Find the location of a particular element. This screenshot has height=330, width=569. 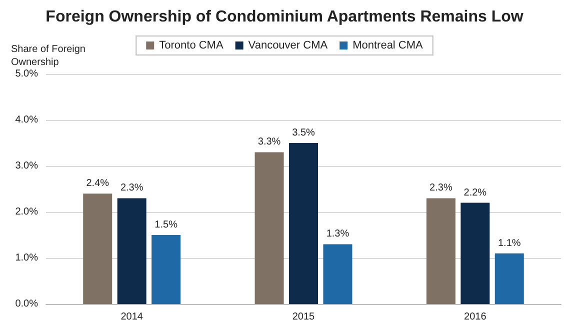

data-label: 1.5% is located at coordinates (166, 225).